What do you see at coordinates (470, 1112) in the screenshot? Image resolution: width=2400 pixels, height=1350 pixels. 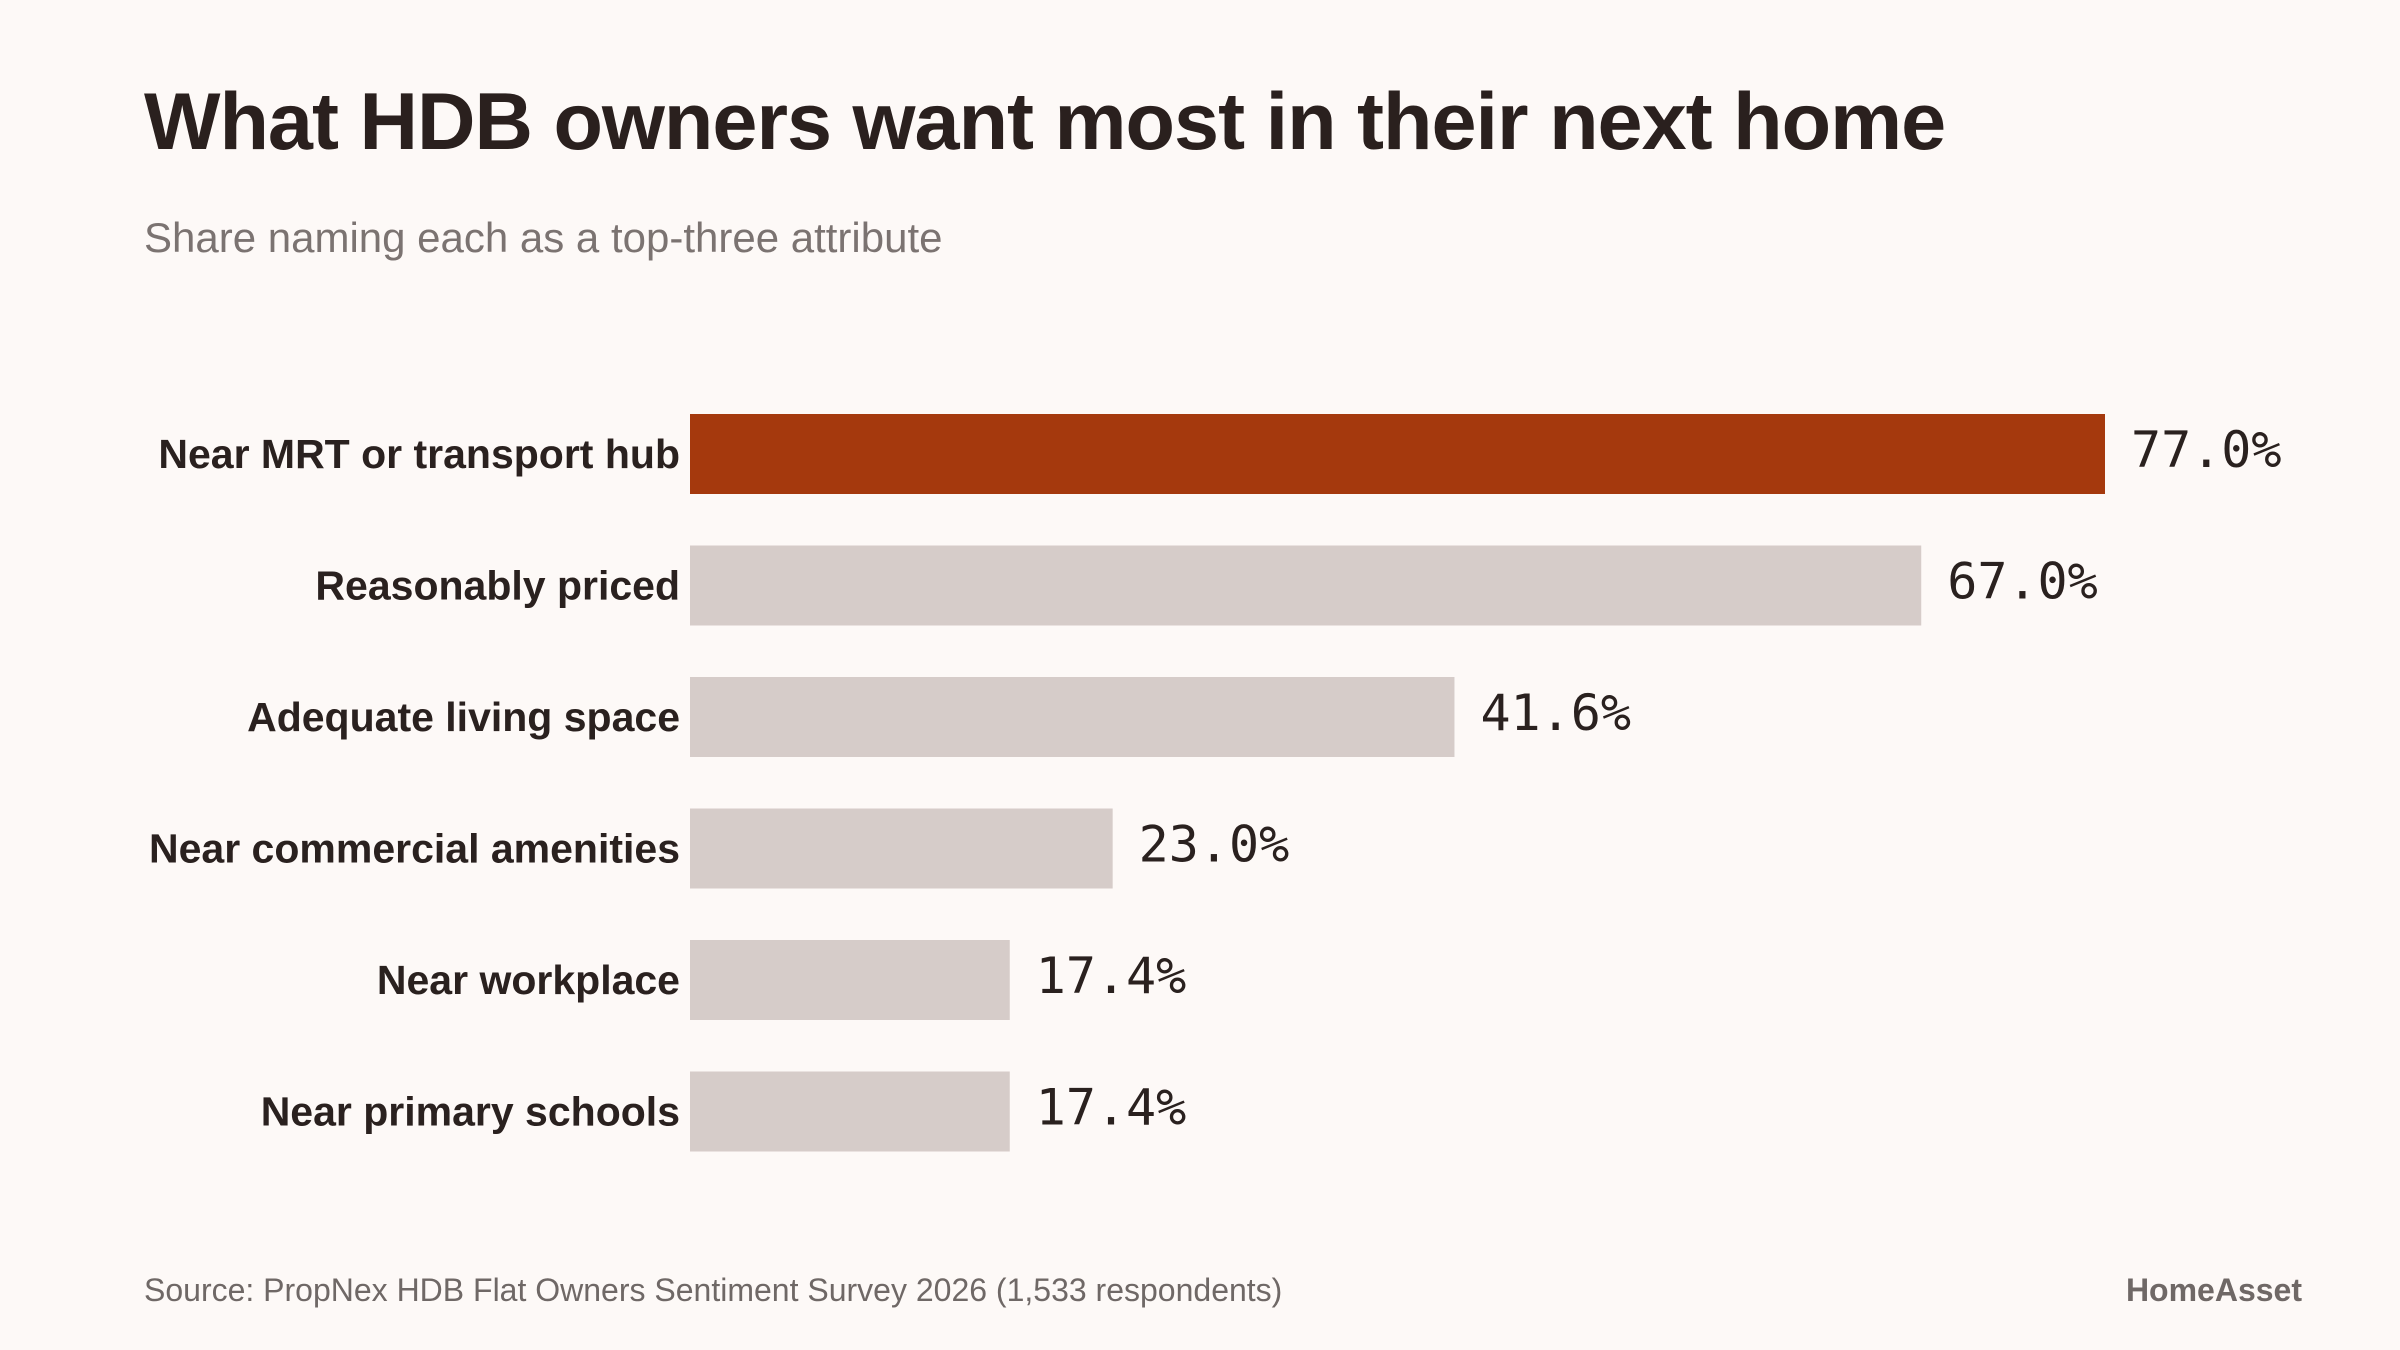 I see `category-label-5: Near primary schools` at bounding box center [470, 1112].